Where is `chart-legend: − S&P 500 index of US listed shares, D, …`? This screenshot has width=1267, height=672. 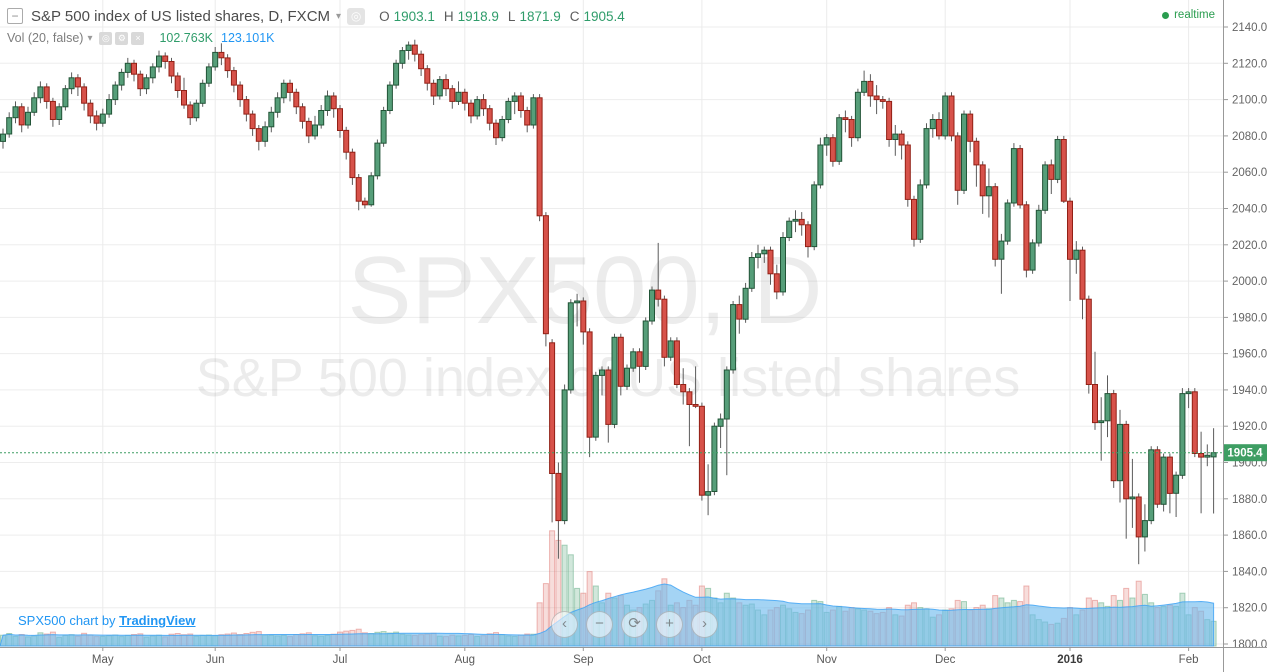 chart-legend: − S&P 500 index of US listed shares, D, … is located at coordinates (320, 16).